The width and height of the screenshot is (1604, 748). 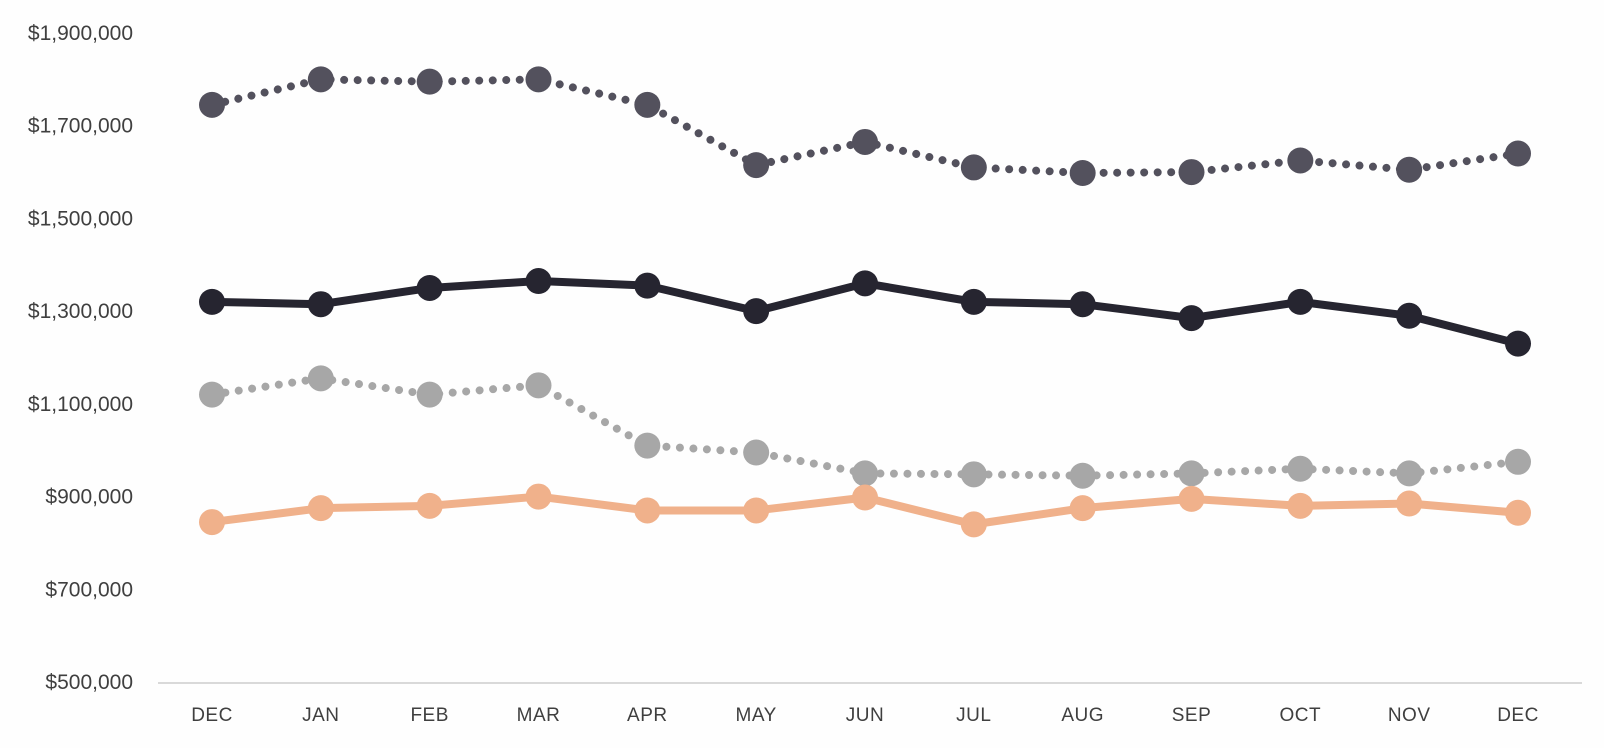 I want to click on y-axis-tick-label: $500,000, so click(x=89, y=682).